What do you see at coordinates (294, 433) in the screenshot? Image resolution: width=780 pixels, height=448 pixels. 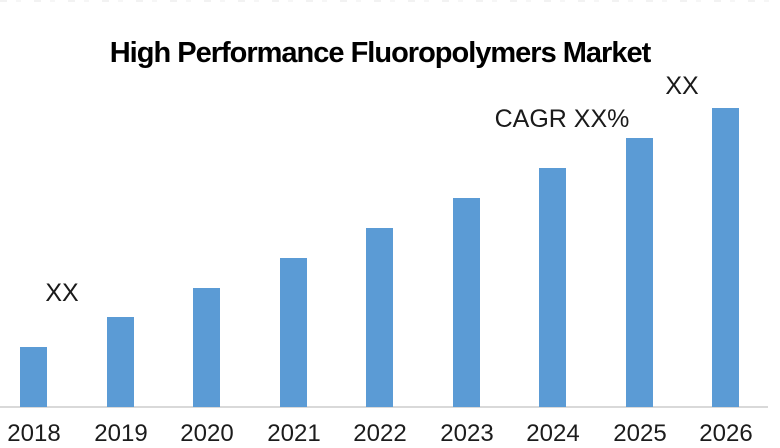 I see `x-axis-label-2021: 2021` at bounding box center [294, 433].